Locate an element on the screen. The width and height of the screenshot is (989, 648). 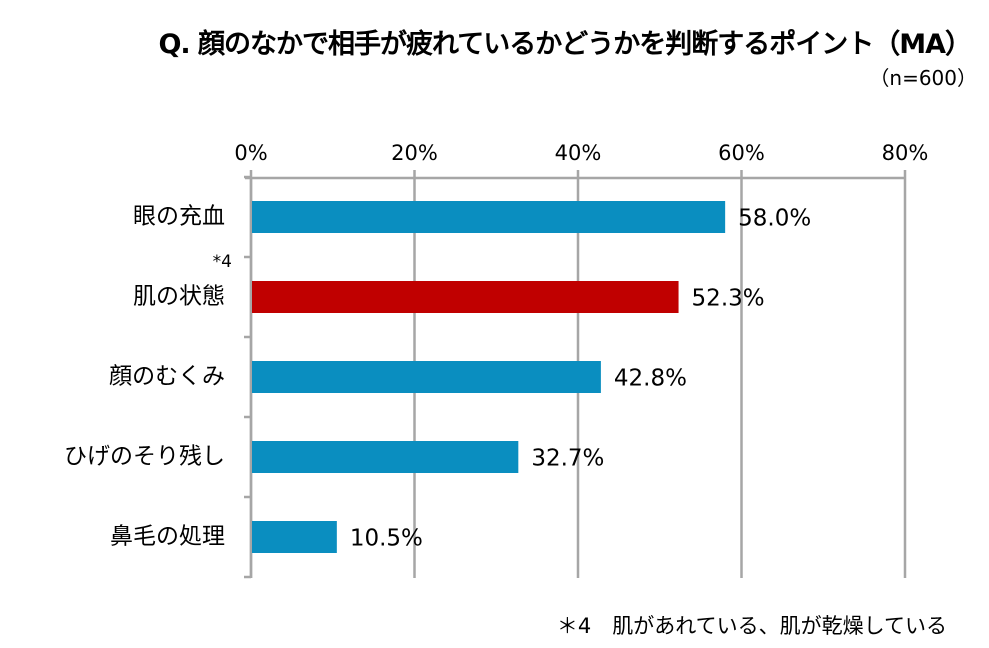
data-label: 10.5% is located at coordinates (386, 539).